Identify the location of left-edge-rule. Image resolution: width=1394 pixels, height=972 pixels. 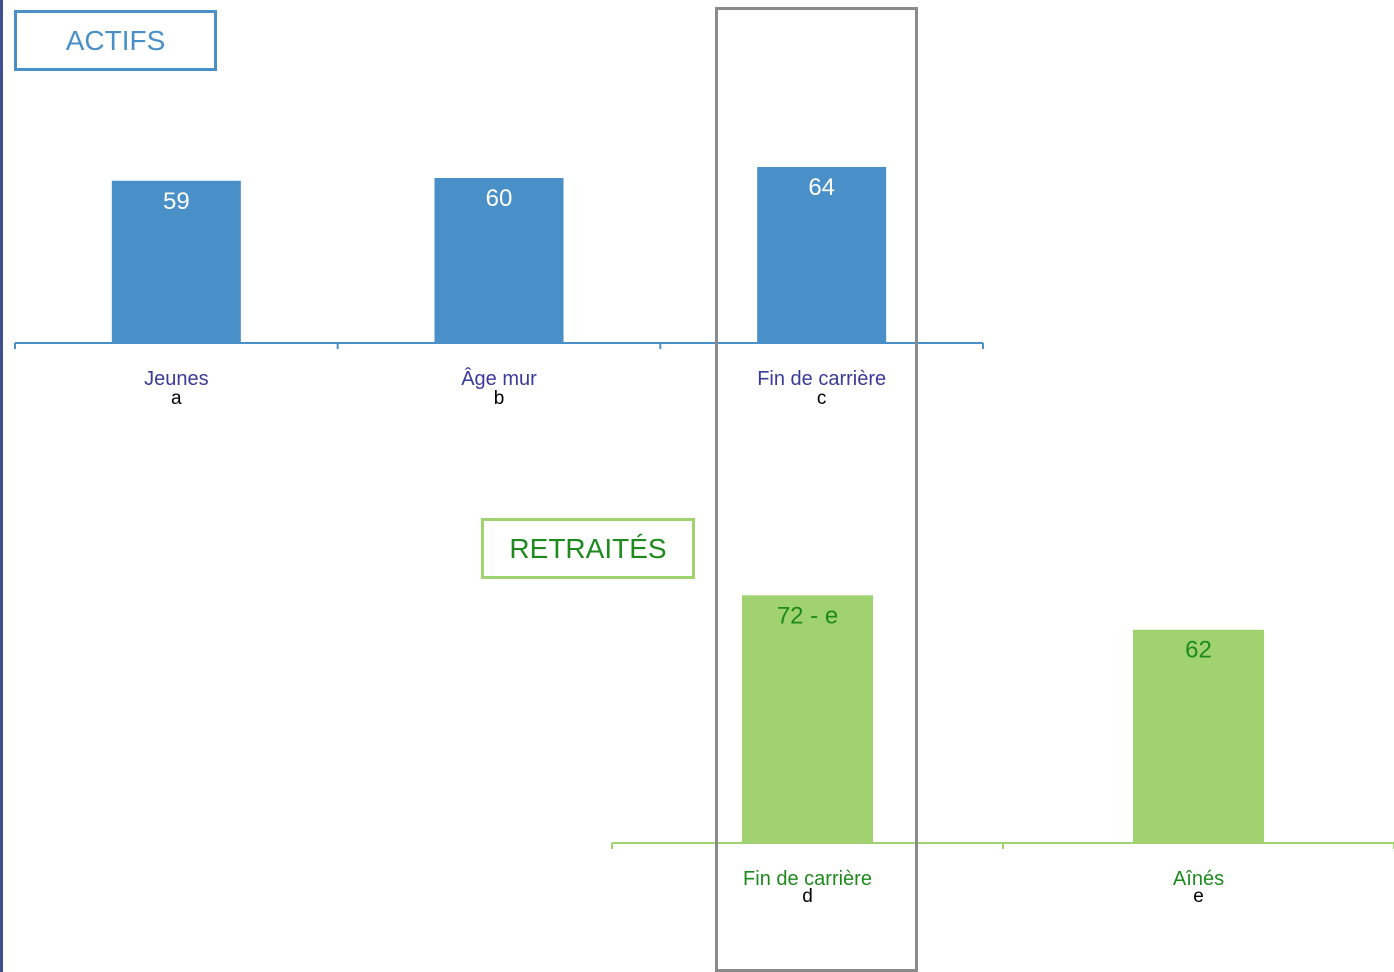
(1, 486).